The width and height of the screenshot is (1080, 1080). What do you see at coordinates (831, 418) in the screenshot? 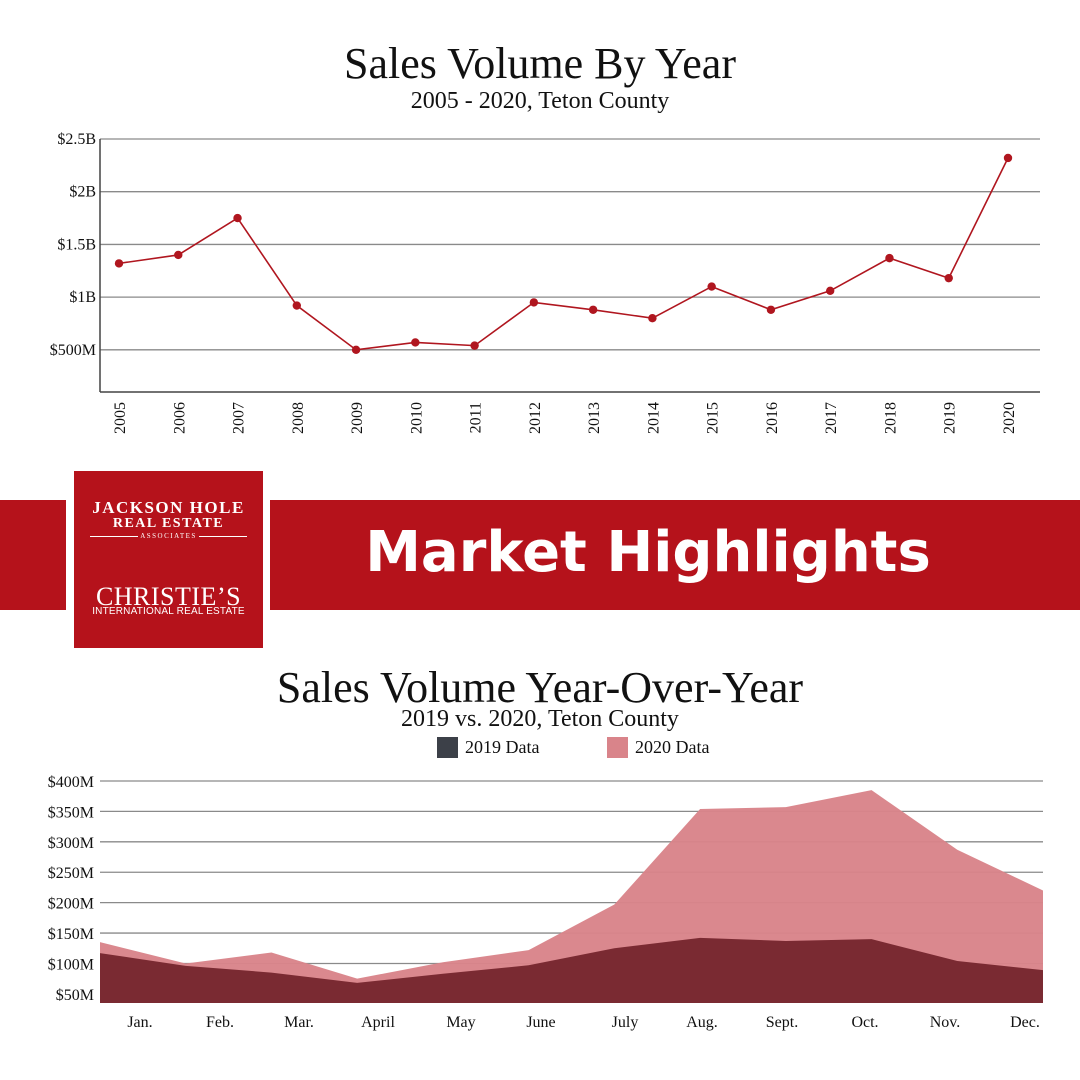
I see `x-tick-label: 2017` at bounding box center [831, 418].